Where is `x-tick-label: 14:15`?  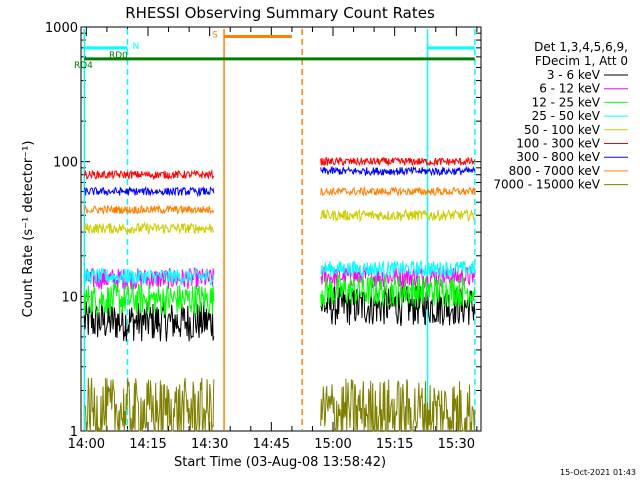
x-tick-label: 14:15 is located at coordinates (147, 444).